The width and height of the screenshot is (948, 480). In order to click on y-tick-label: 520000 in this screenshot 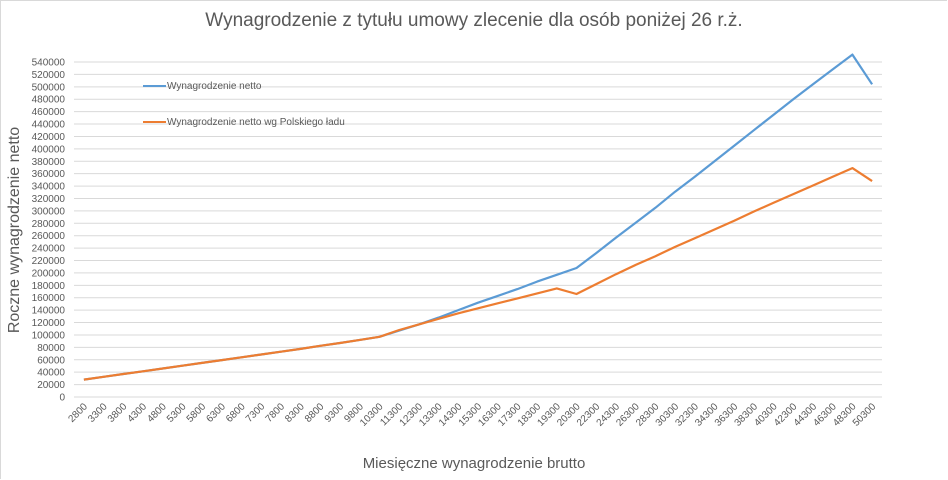, I will do `click(49, 75)`.